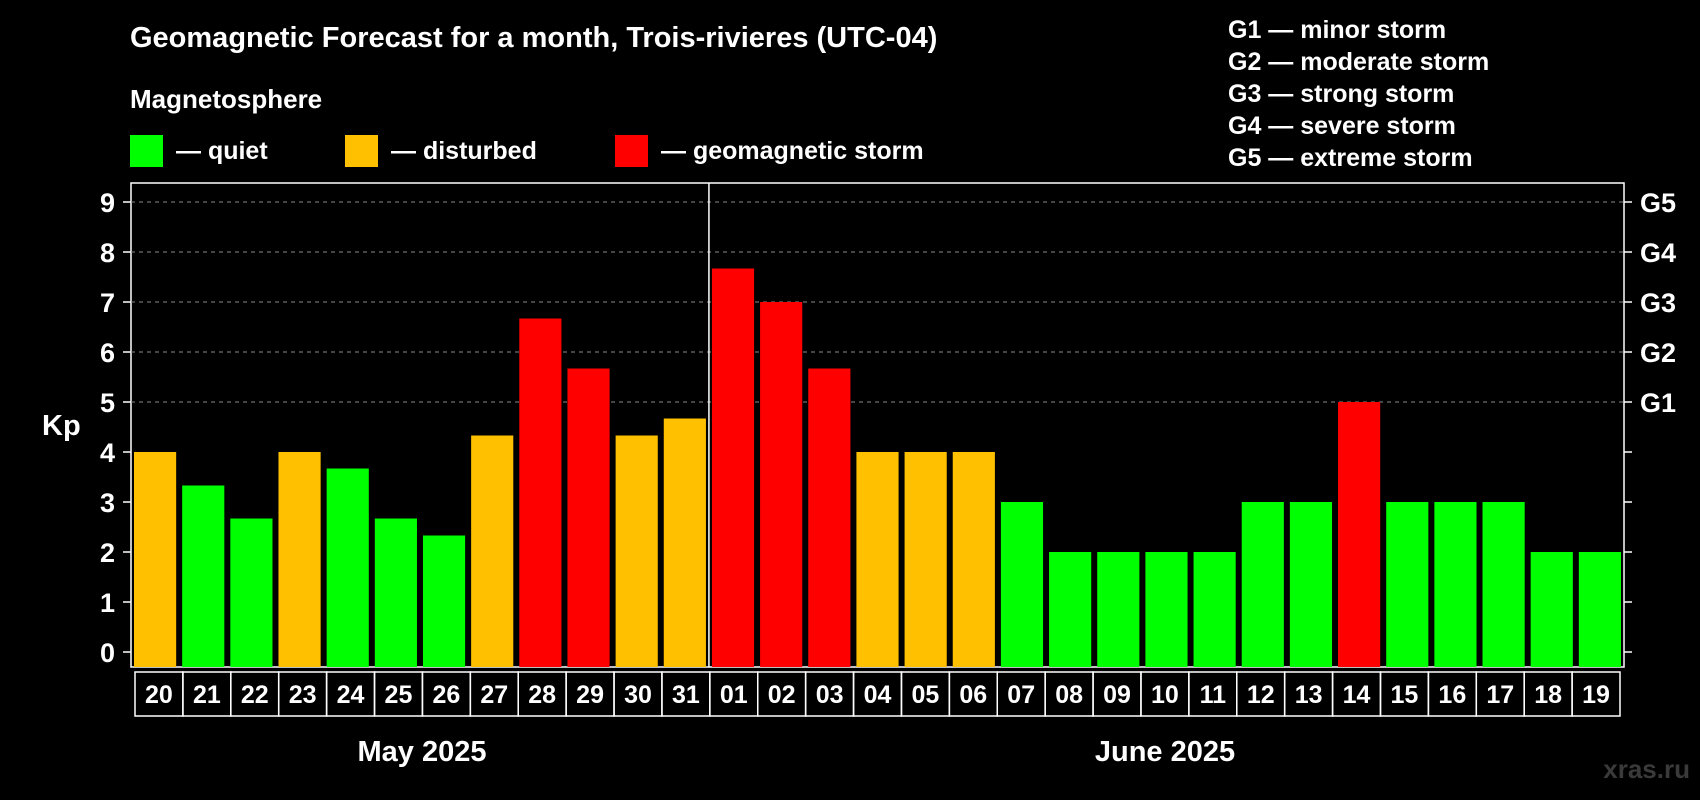  Describe the element at coordinates (107, 403) in the screenshot. I see `y-tick-label: 5` at that location.